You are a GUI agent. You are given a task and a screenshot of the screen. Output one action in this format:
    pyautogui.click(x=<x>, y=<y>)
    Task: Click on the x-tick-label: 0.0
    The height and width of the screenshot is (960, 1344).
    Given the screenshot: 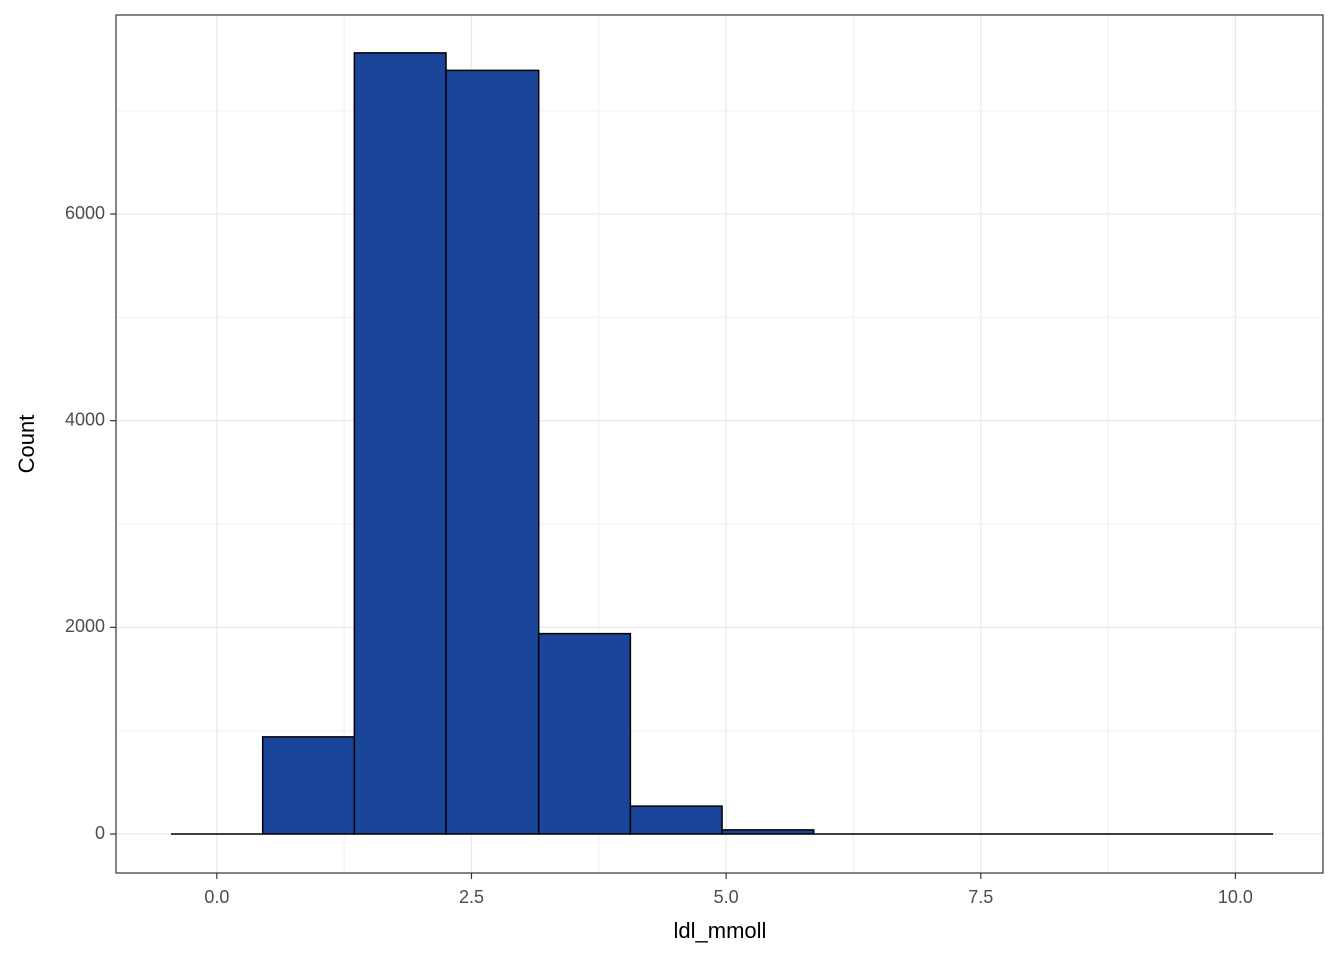 What is the action you would take?
    pyautogui.click(x=216, y=897)
    